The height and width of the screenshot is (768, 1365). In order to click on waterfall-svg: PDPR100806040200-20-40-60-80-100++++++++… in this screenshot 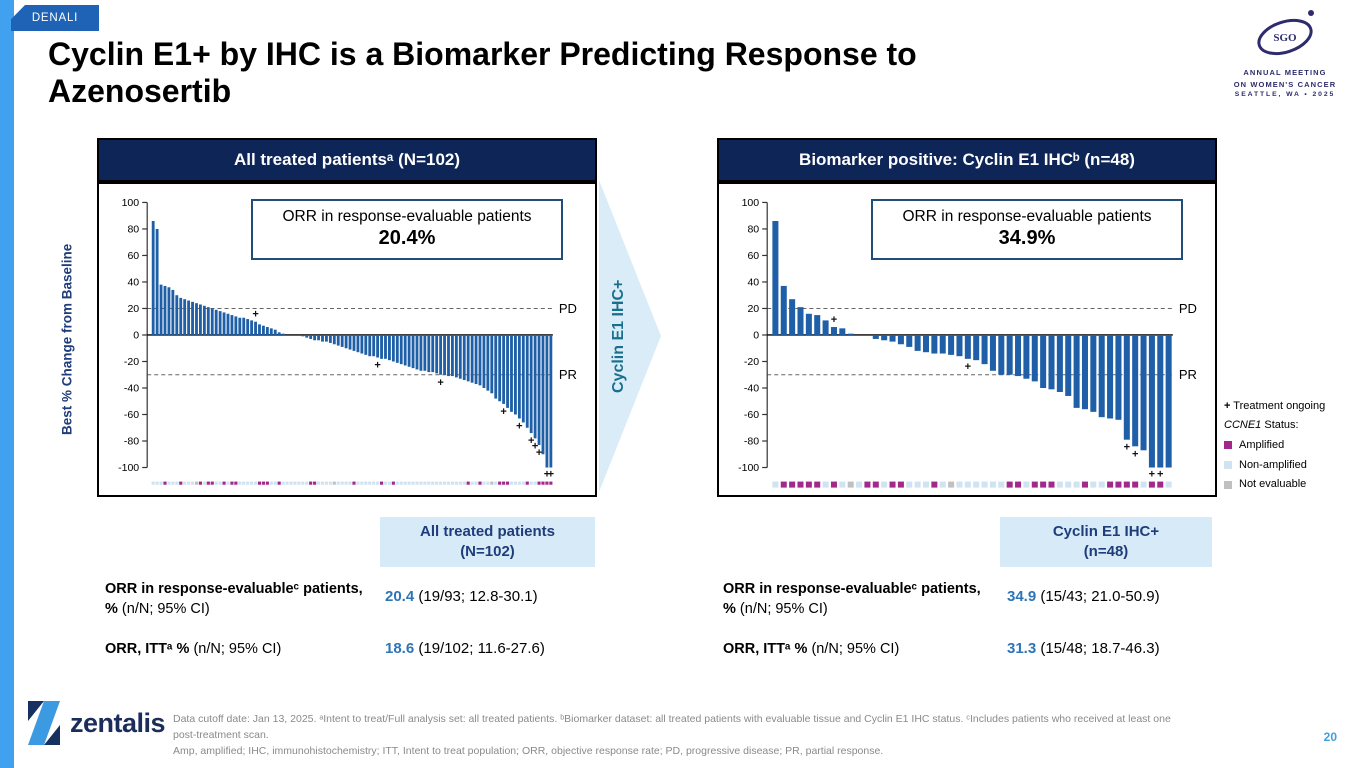, I will do `click(347, 341)`.